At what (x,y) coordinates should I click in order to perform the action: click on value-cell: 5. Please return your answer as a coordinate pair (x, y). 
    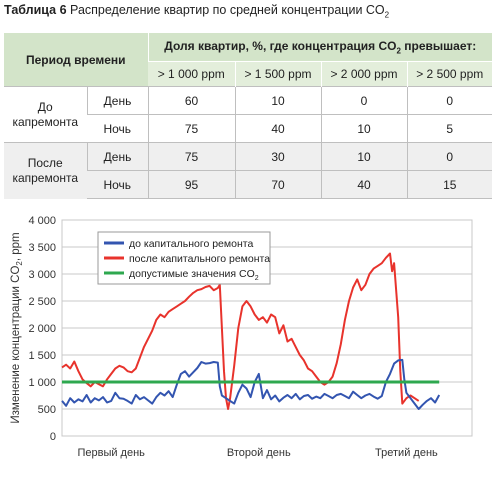
    Looking at the image, I should click on (449, 128).